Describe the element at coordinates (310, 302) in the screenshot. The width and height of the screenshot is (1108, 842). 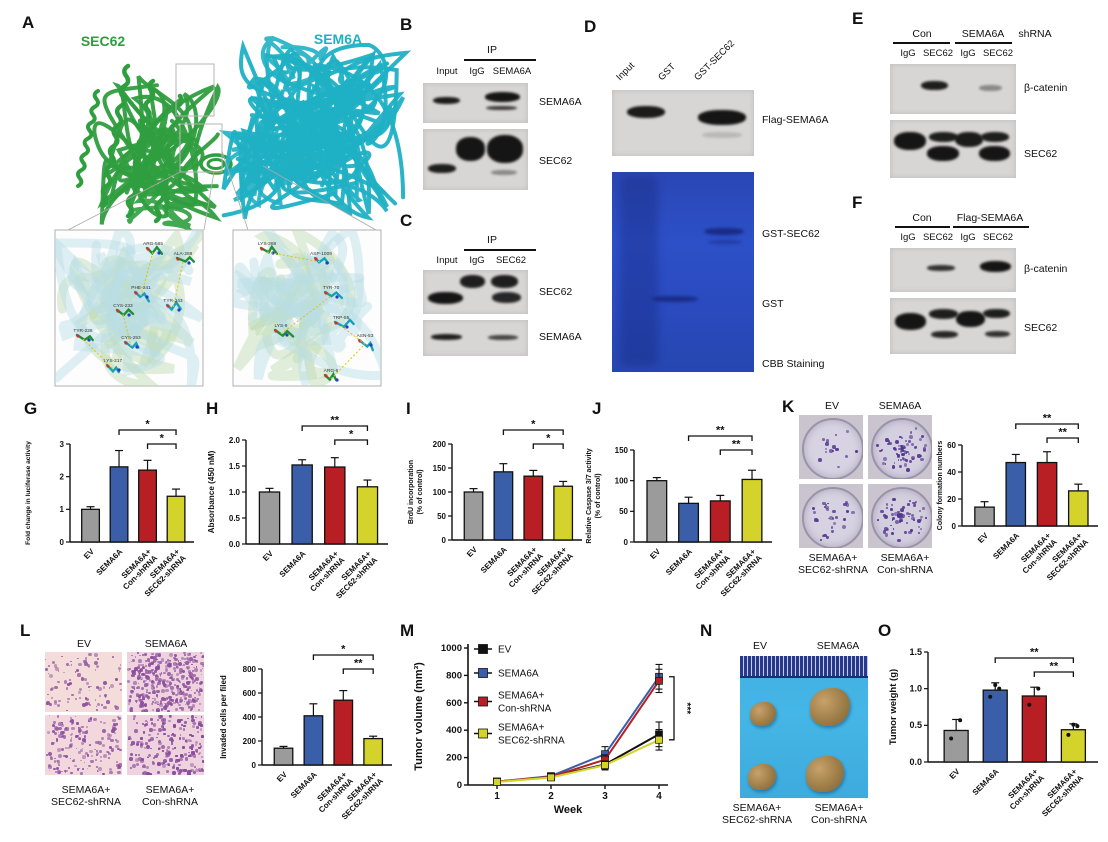
I see `ribbon` at that location.